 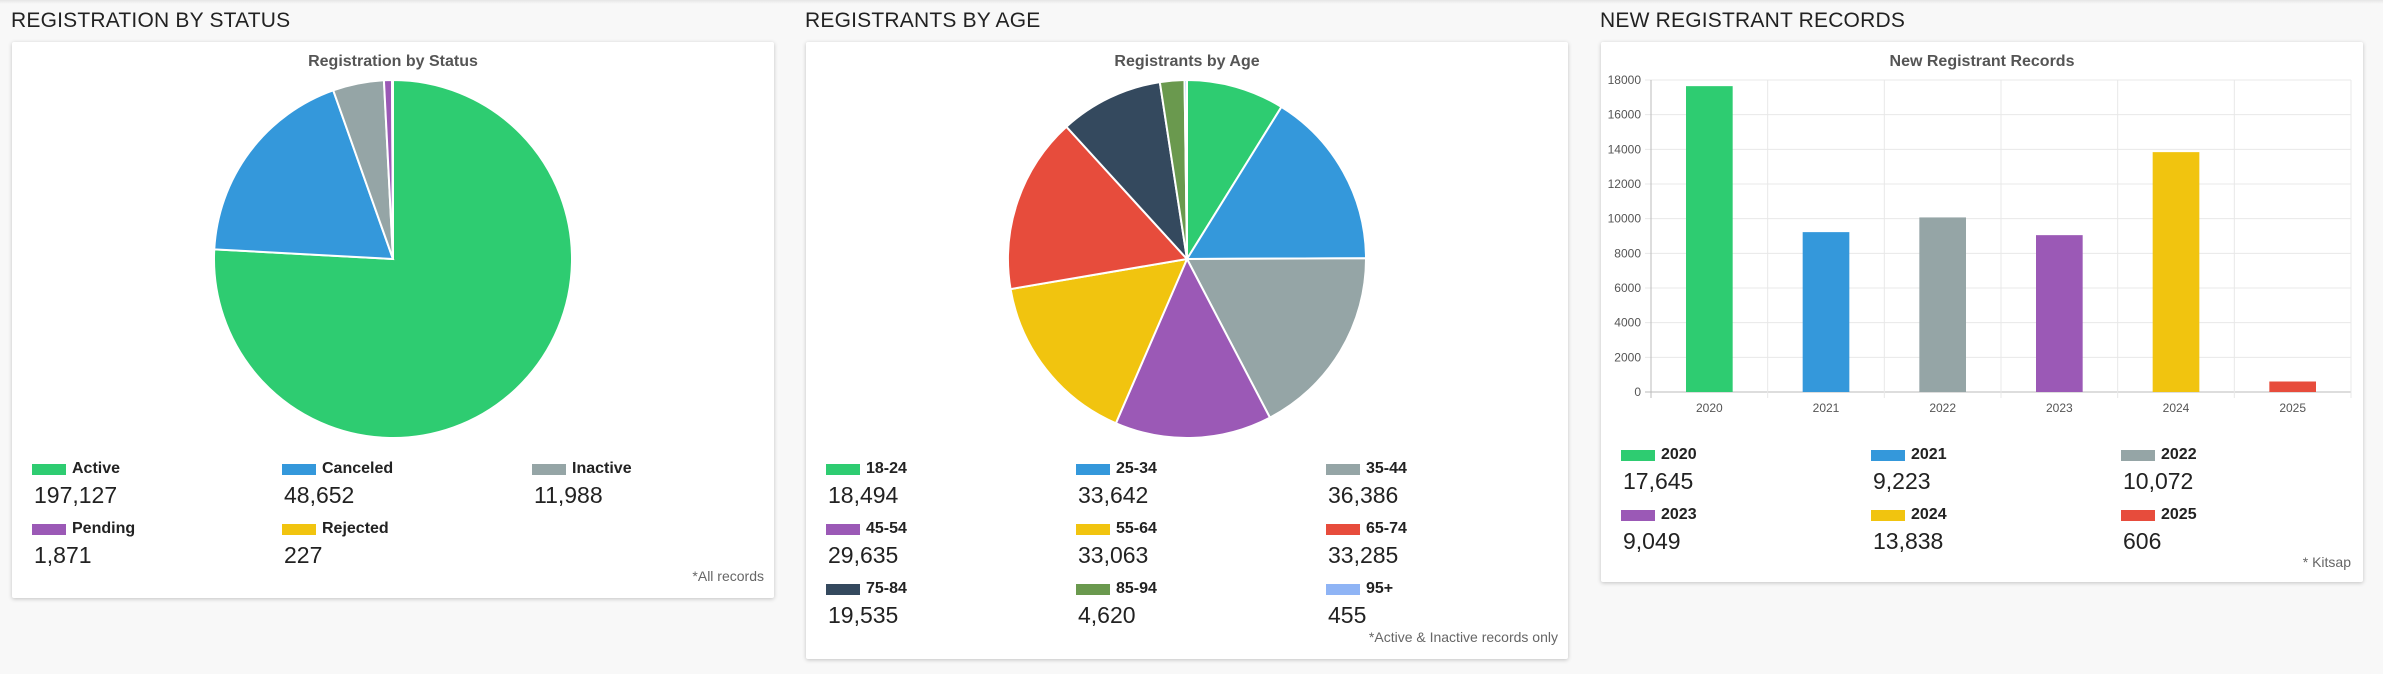 What do you see at coordinates (1386, 528) in the screenshot?
I see `legend-label: 65-74` at bounding box center [1386, 528].